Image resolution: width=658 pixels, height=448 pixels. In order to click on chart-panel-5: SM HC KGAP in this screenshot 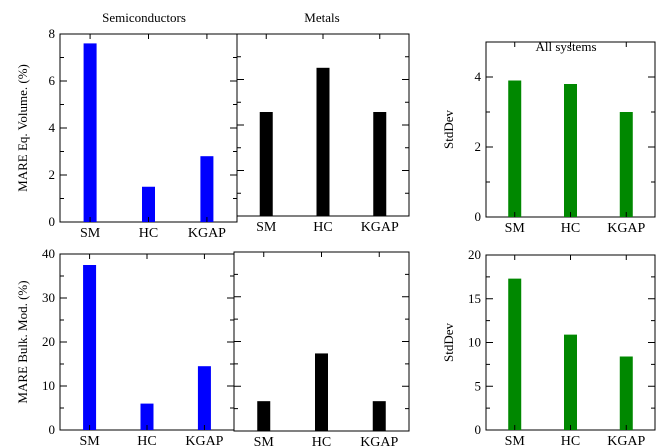, I will do `click(321, 349)`.